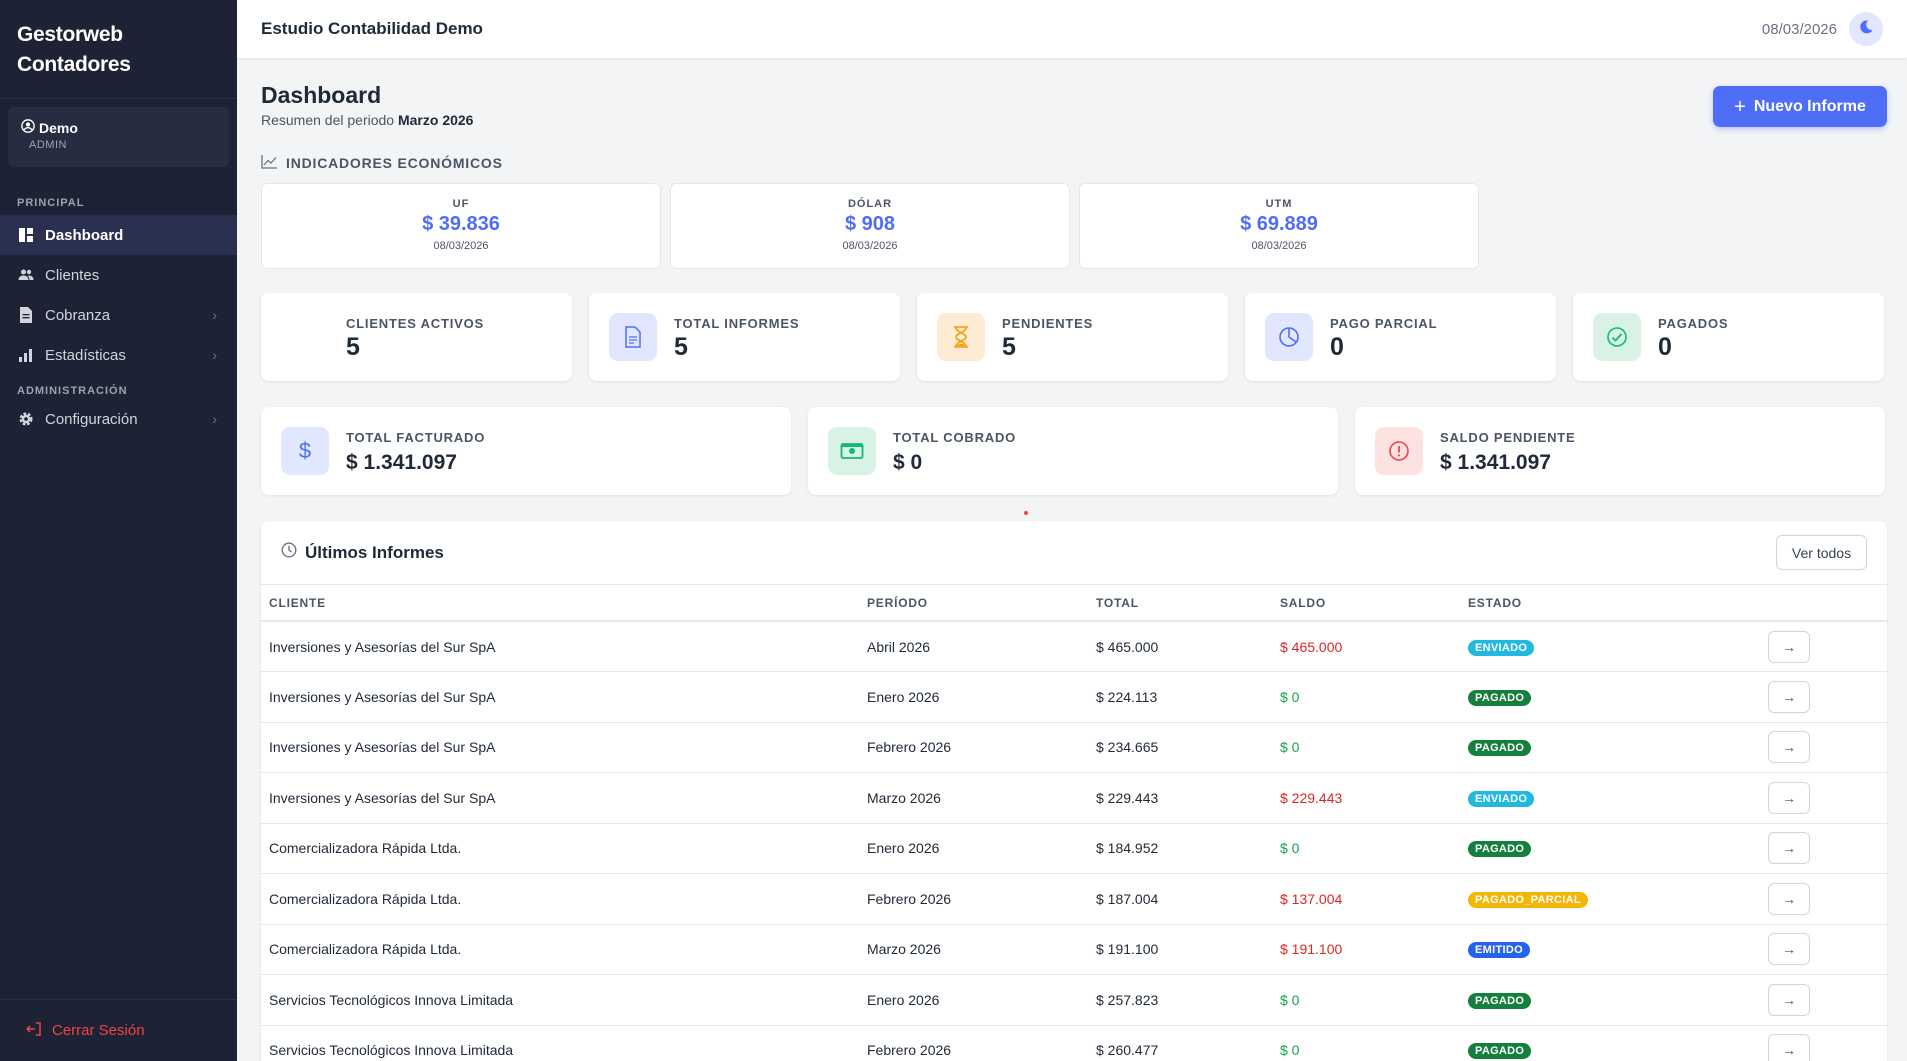  Describe the element at coordinates (1180, 646) in the screenshot. I see `cell-total: $ 465.000` at that location.